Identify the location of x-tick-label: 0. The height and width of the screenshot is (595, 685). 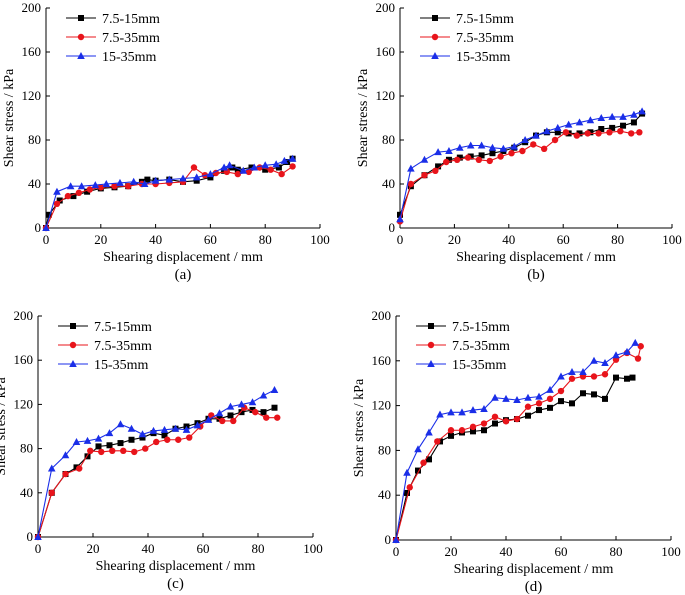
(396, 551).